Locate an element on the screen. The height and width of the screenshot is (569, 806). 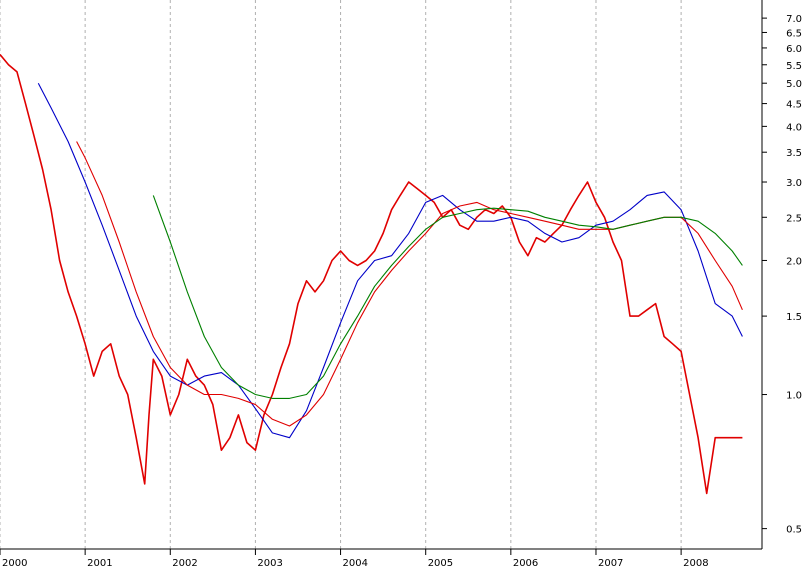
y-tick-label: 0.5 is located at coordinates (794, 530).